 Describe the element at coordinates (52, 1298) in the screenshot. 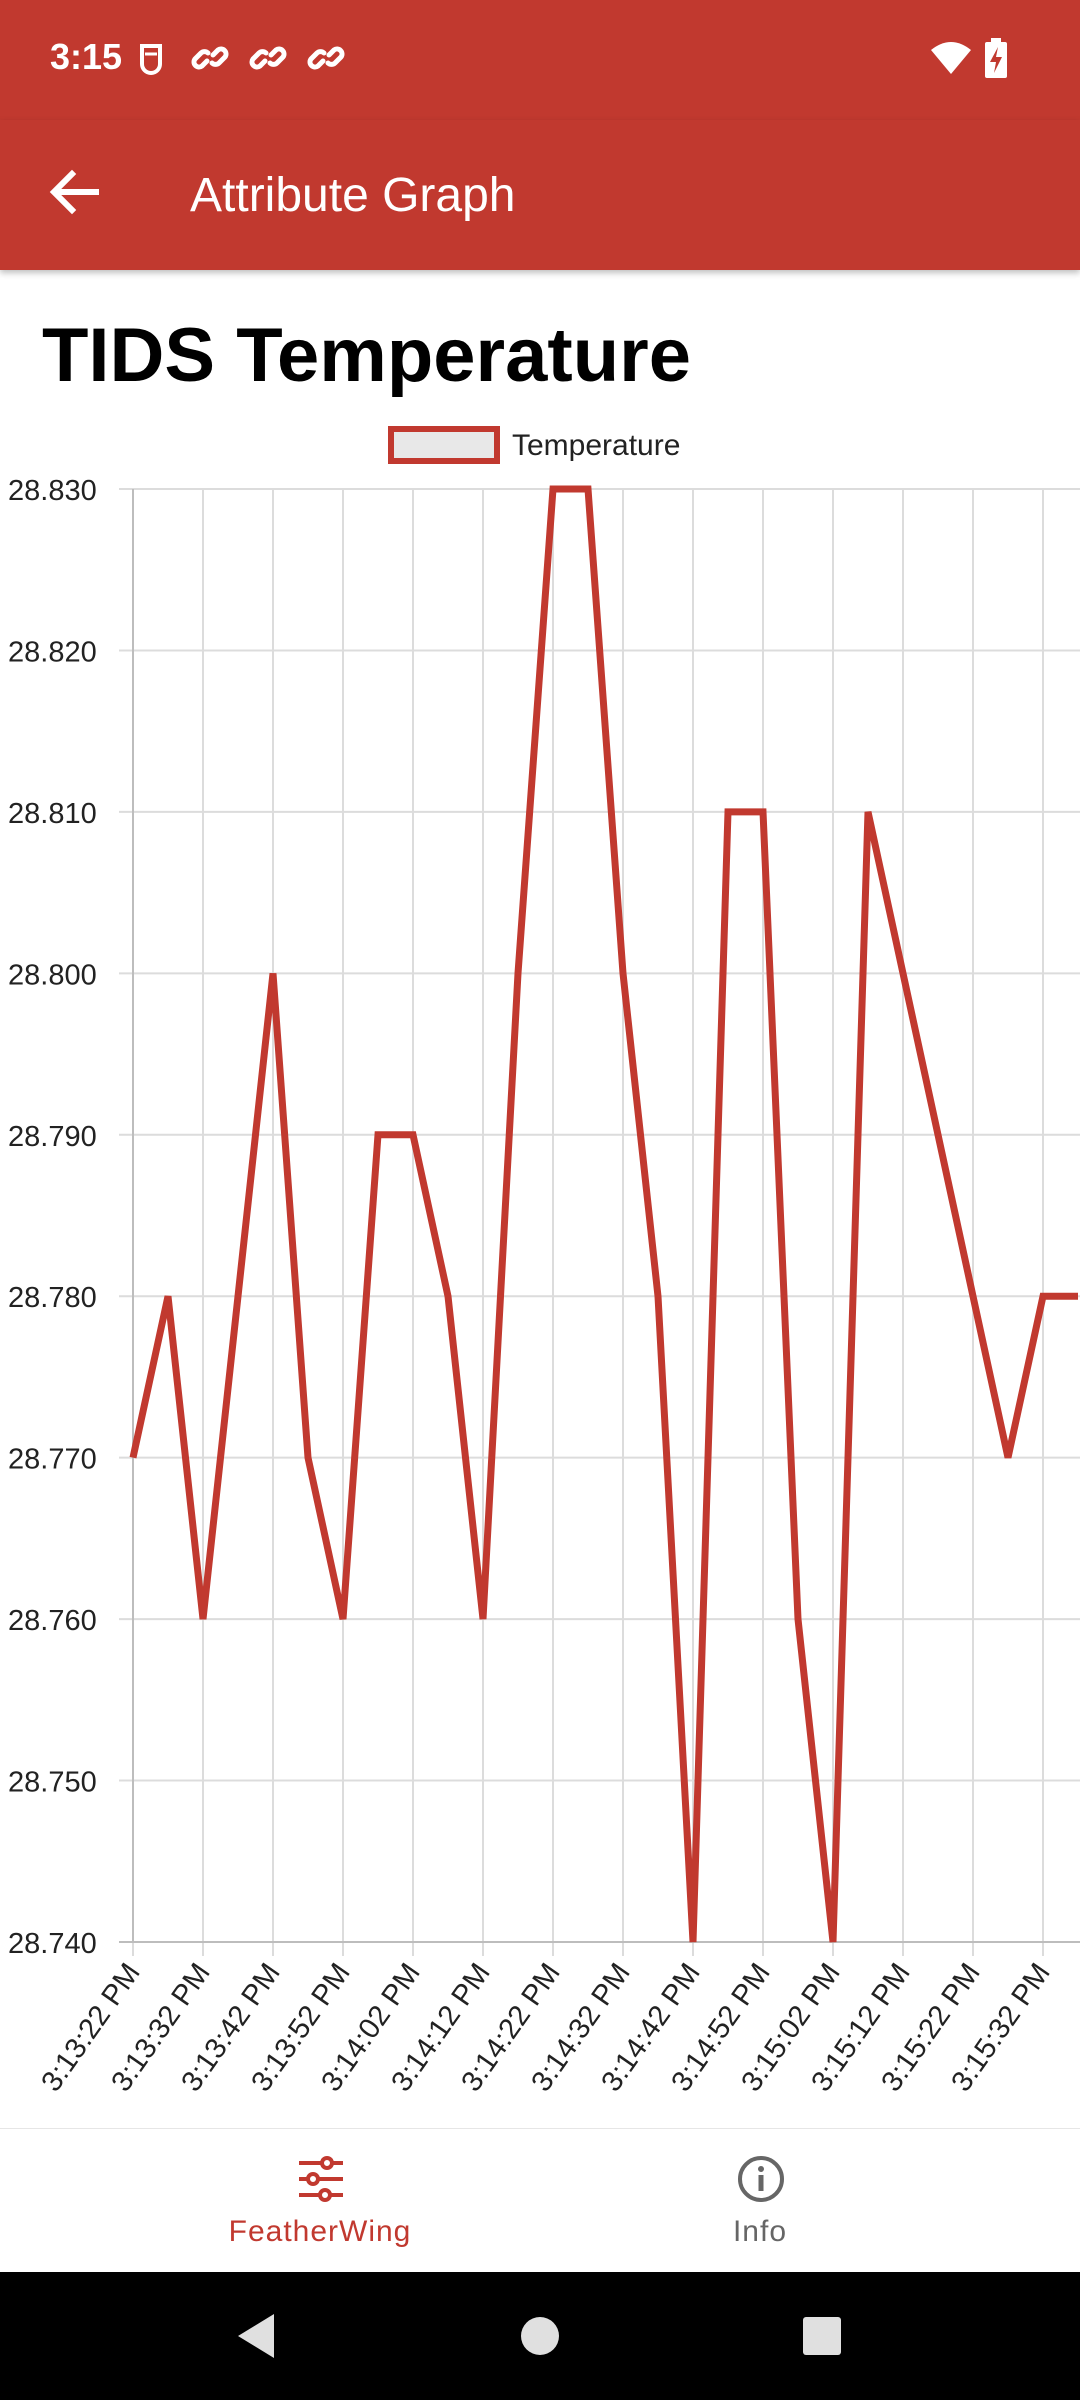

I see `y-tick-label: 28.780` at that location.